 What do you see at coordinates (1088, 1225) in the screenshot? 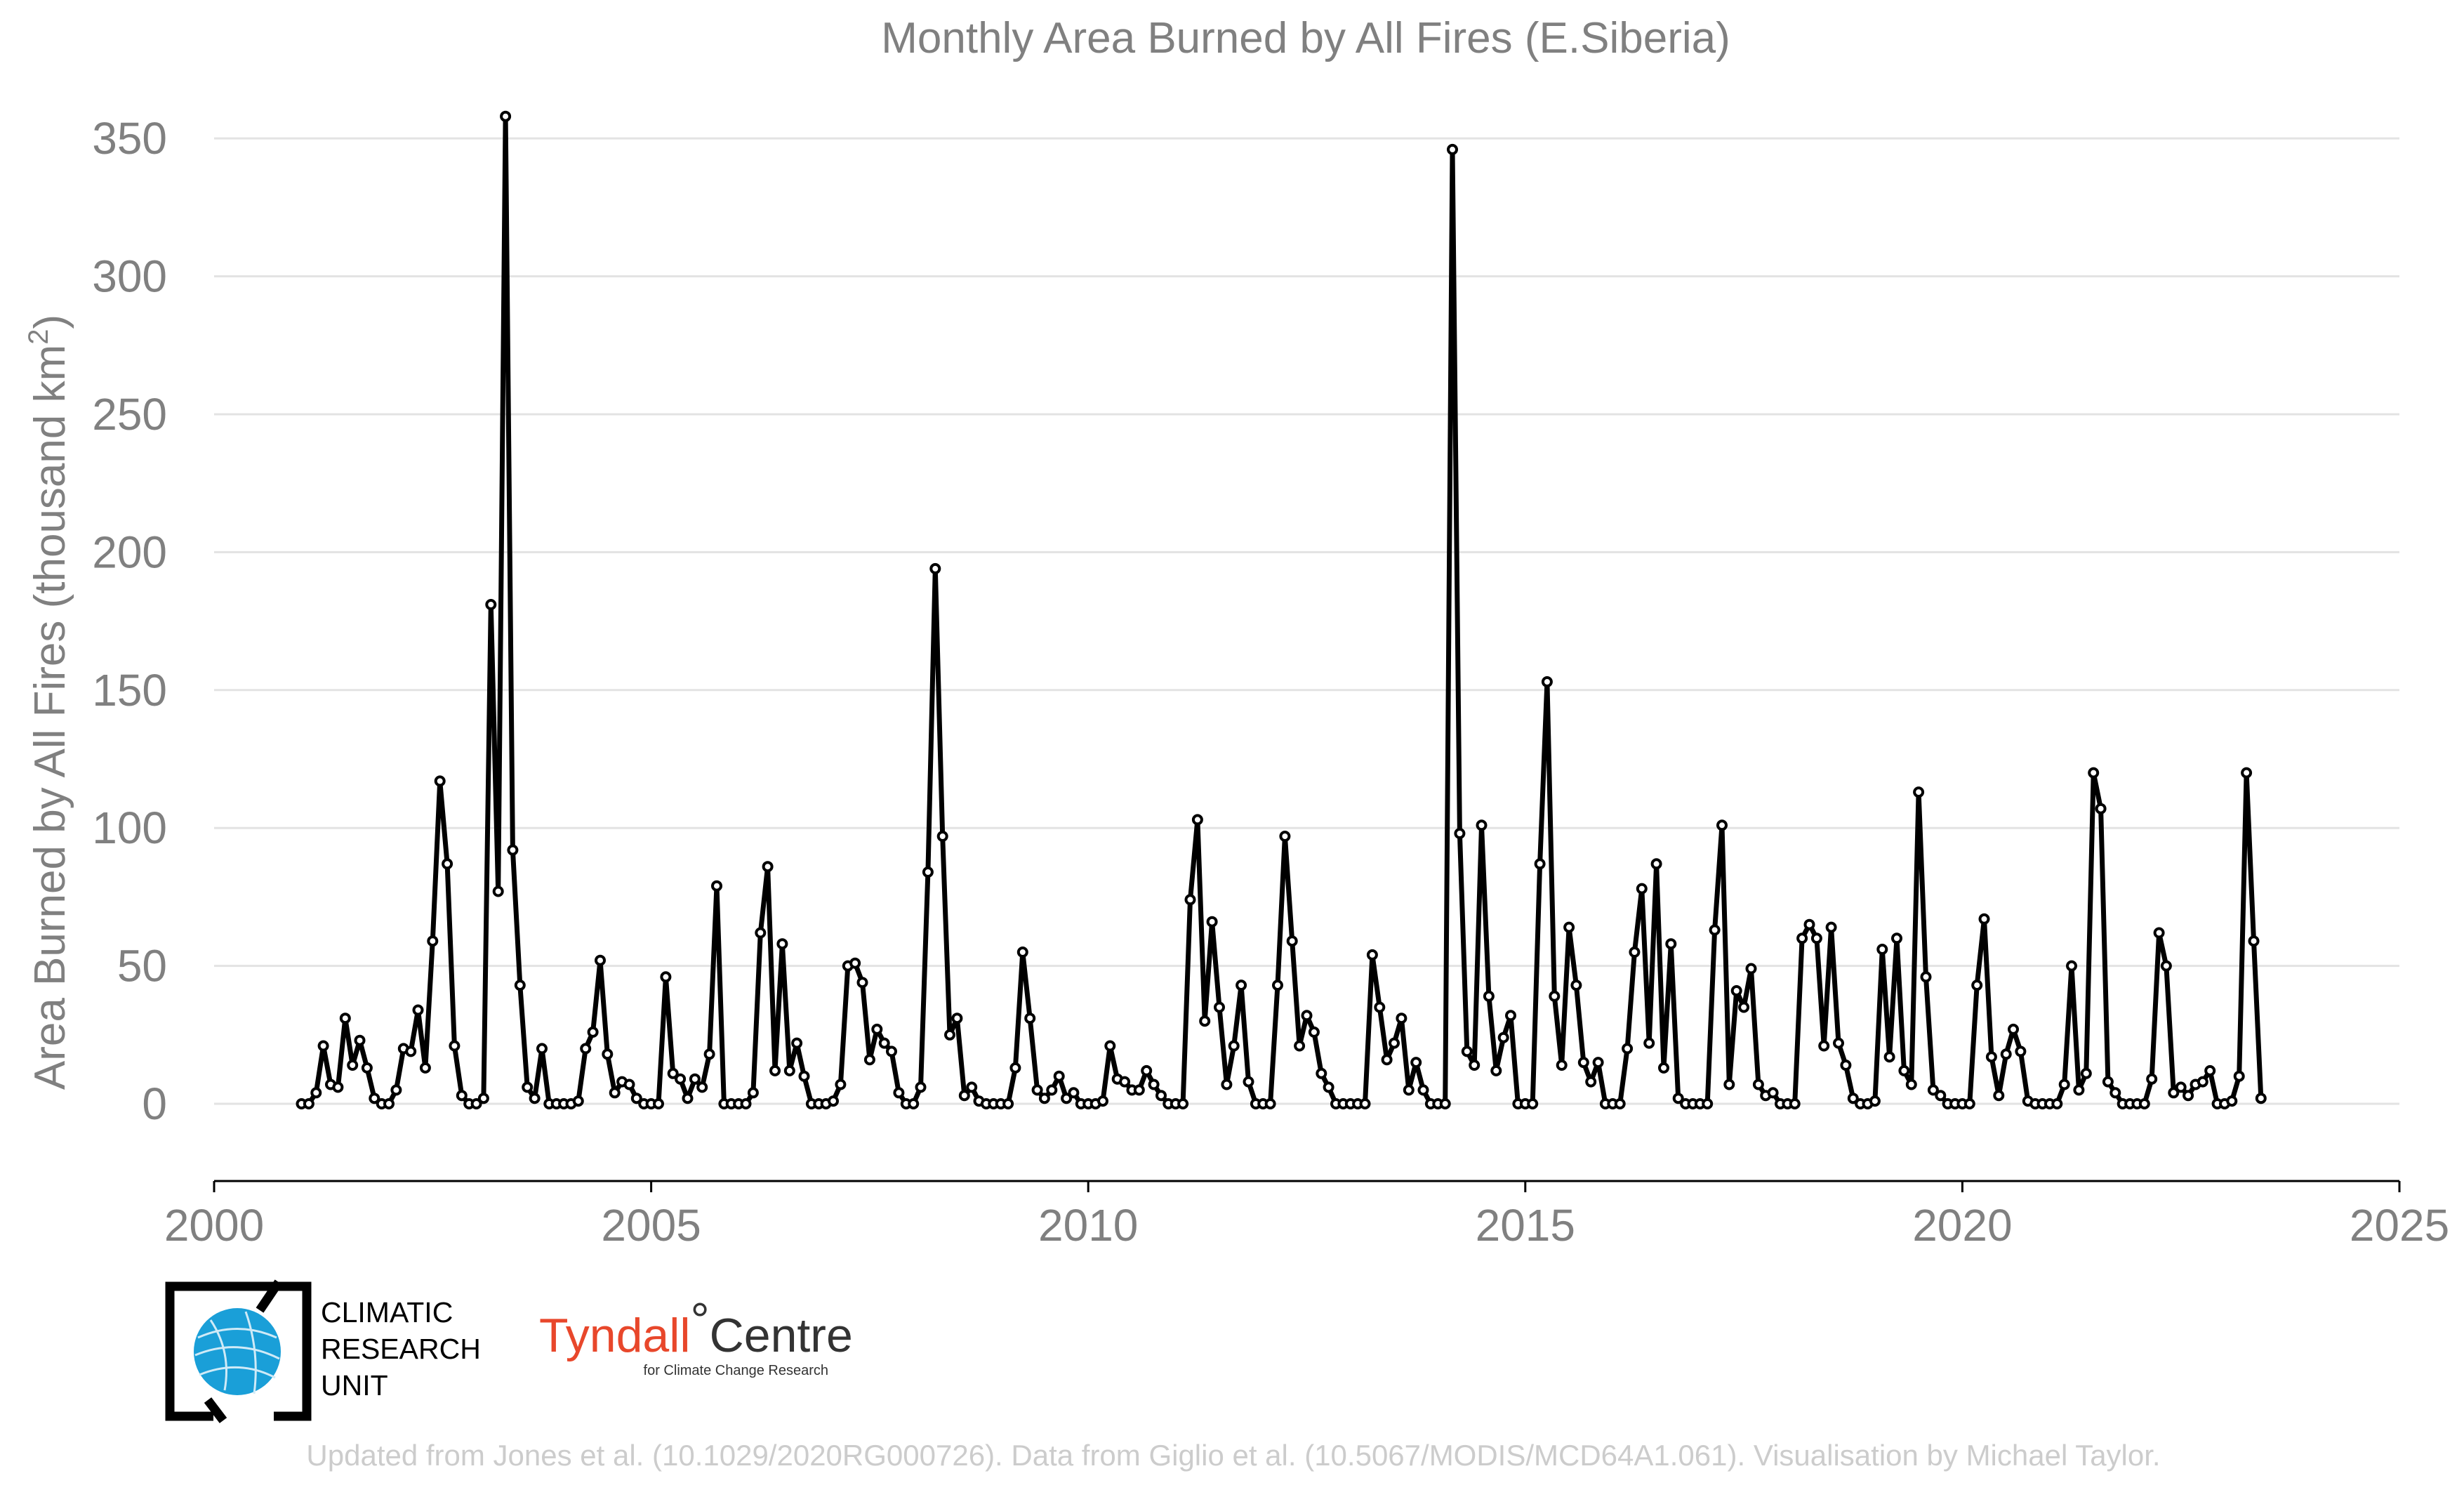
I see `x-tick-label-2010: 2010` at bounding box center [1088, 1225].